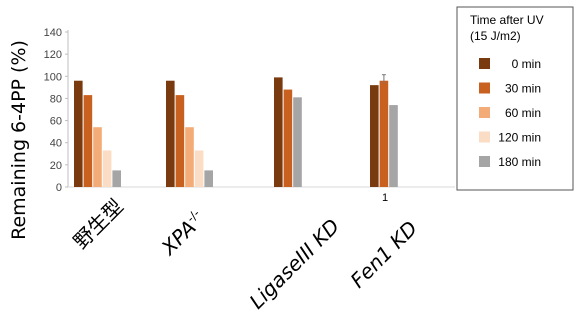 This screenshot has width=578, height=324. What do you see at coordinates (56, 166) in the screenshot?
I see `y-tick-label: 20` at bounding box center [56, 166].